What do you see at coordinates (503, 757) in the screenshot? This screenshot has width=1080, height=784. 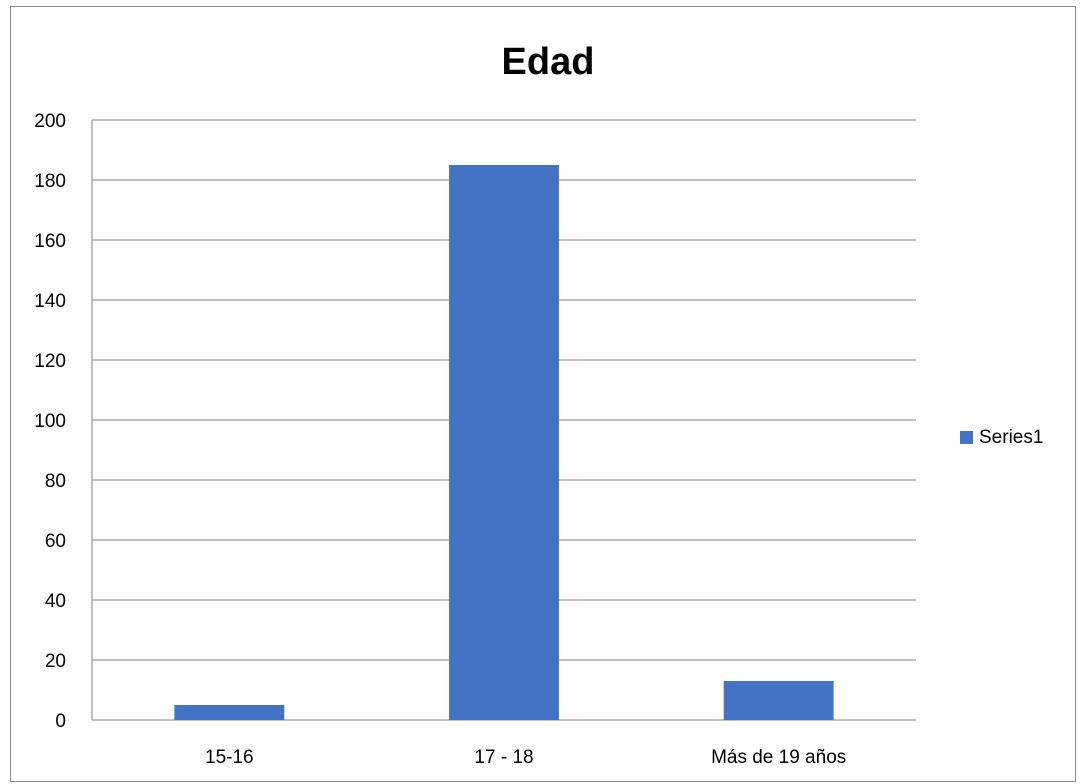 I see `x-tick-label: 17 - 18` at bounding box center [503, 757].